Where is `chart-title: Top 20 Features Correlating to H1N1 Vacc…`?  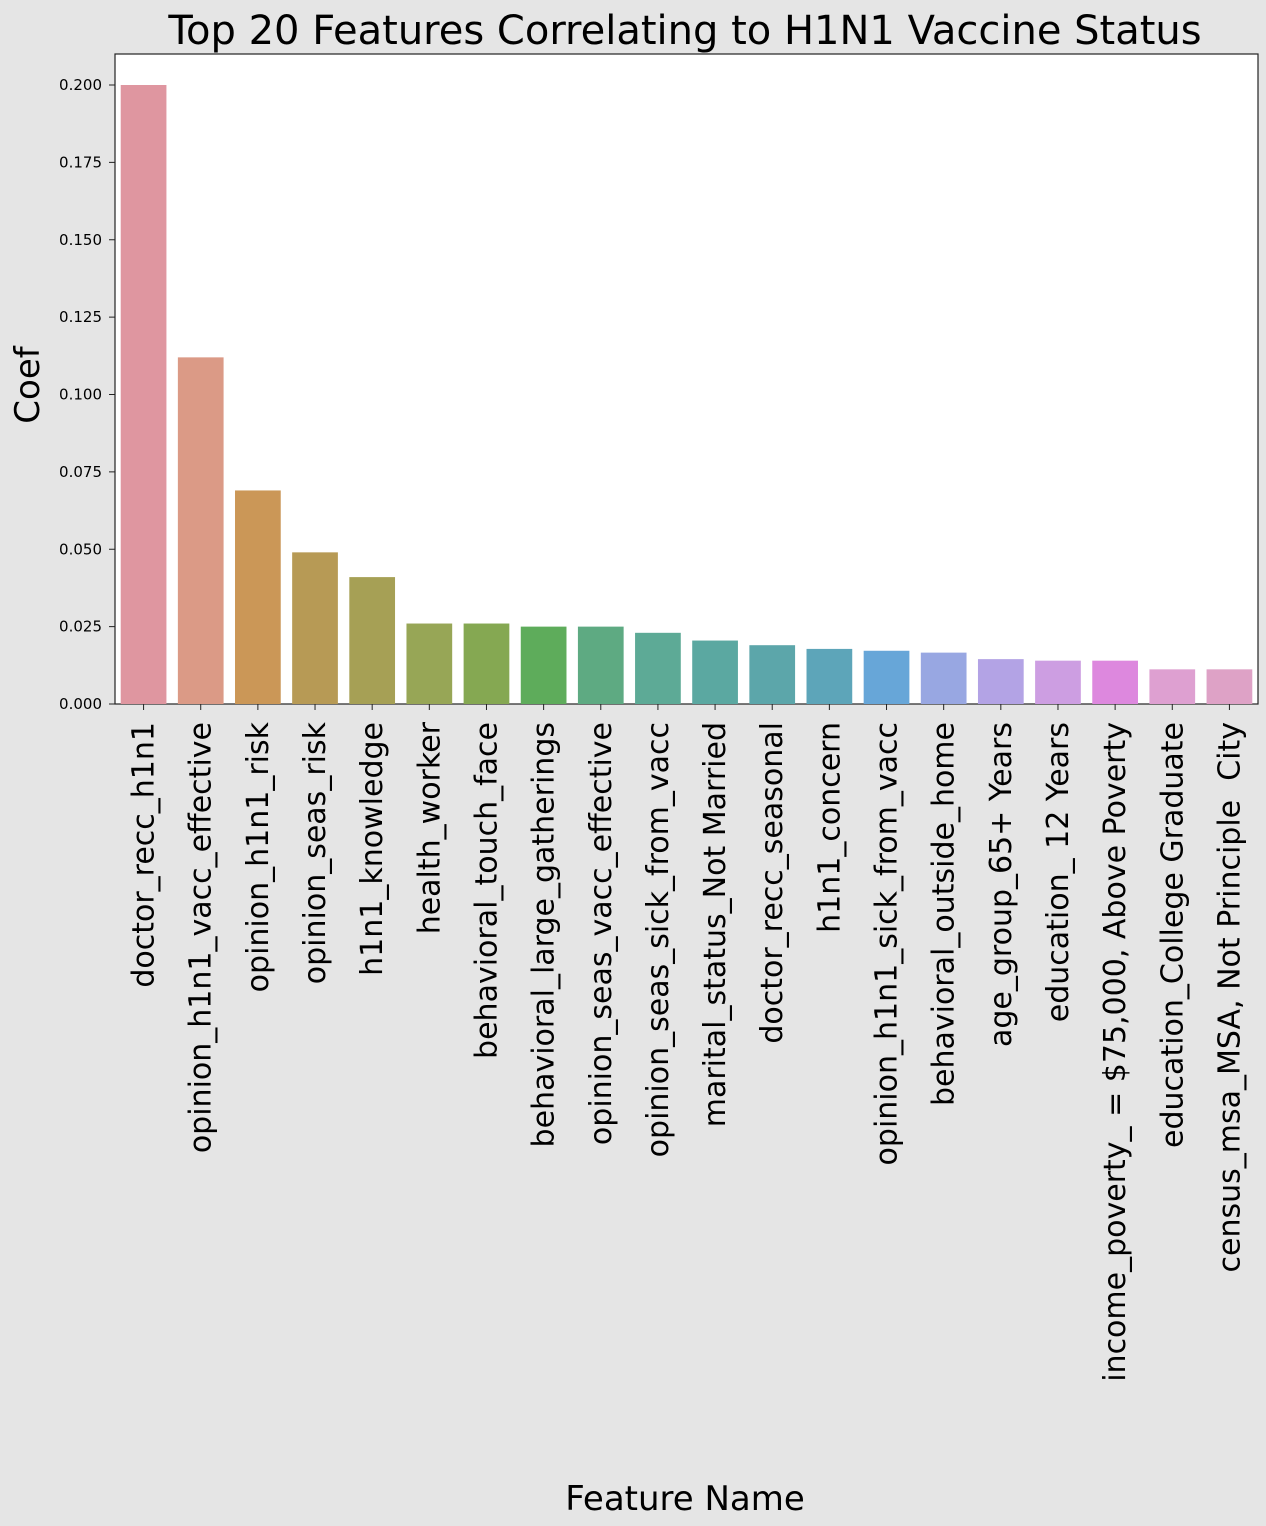 chart-title: Top 20 Features Correlating to H1N1 Vacc… is located at coordinates (684, 31).